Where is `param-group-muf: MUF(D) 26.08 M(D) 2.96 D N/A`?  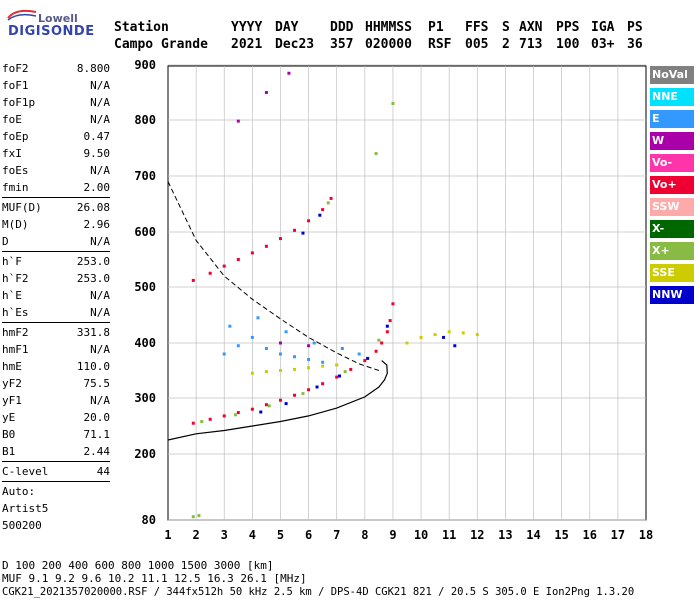
param-group-muf: MUF(D) 26.08 M(D) 2.96 D N/A is located at coordinates (56, 224).